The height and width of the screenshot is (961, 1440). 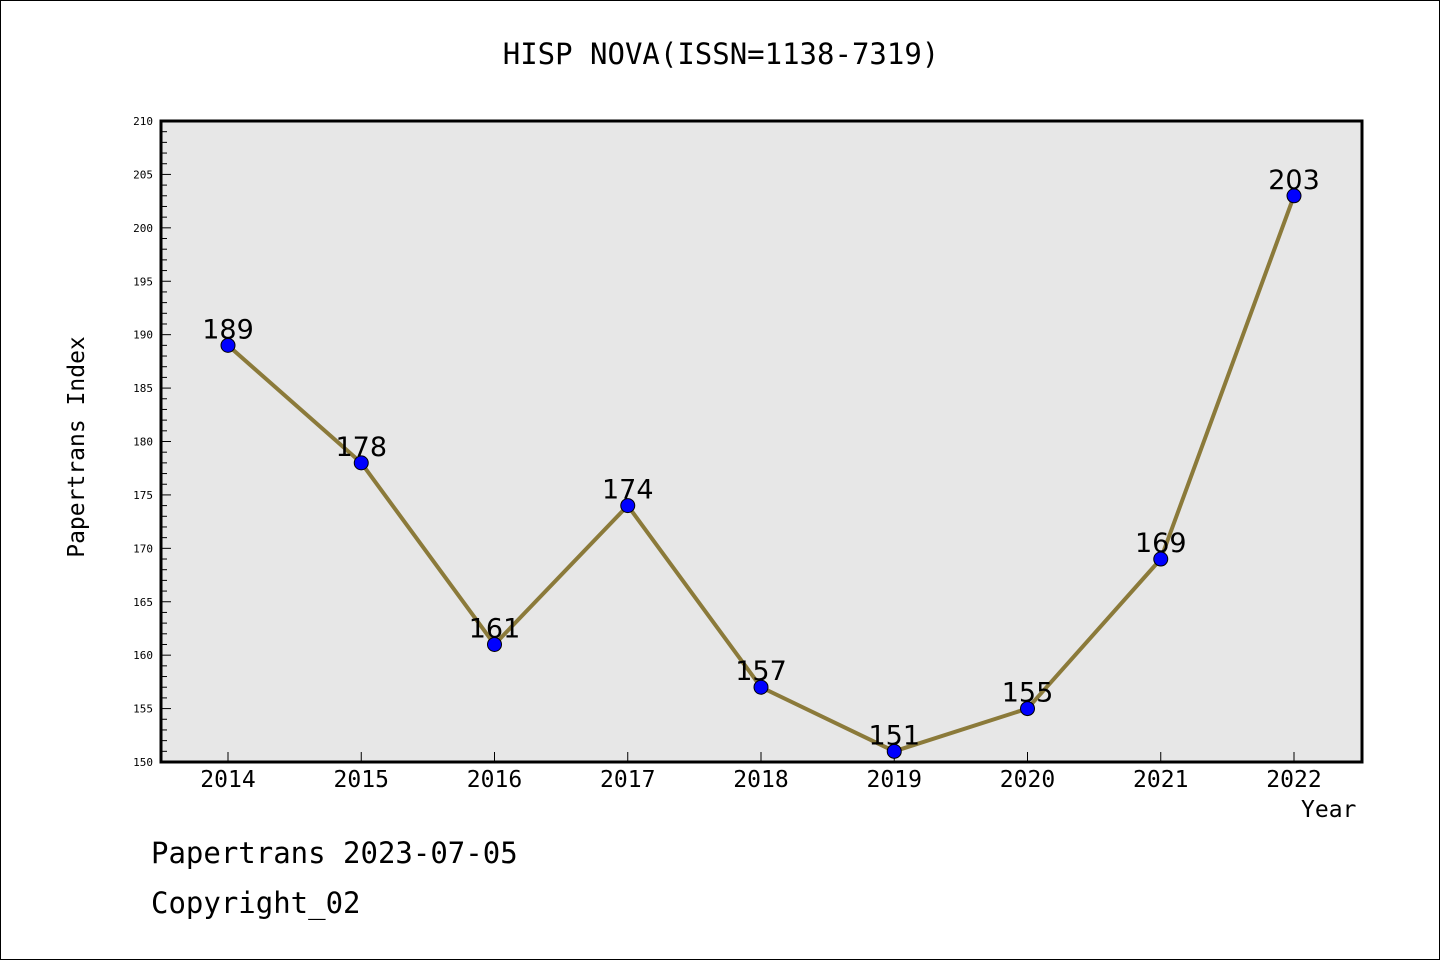 I want to click on data-label: 169, so click(x=1161, y=543).